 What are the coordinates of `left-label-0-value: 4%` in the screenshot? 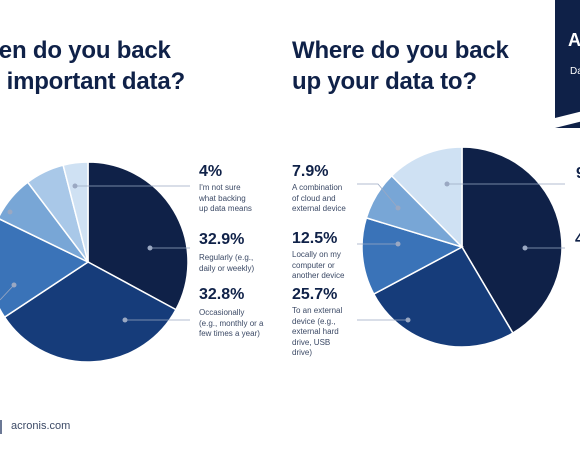 It's located at (211, 171).